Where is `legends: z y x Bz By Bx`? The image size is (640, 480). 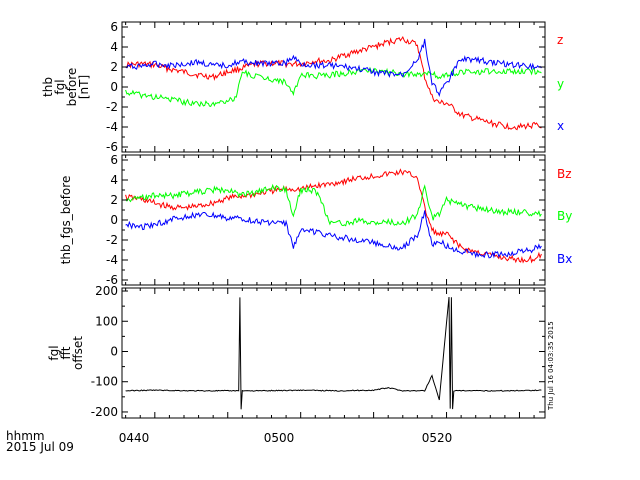
legends: z y x Bz By Bx is located at coordinates (564, 149).